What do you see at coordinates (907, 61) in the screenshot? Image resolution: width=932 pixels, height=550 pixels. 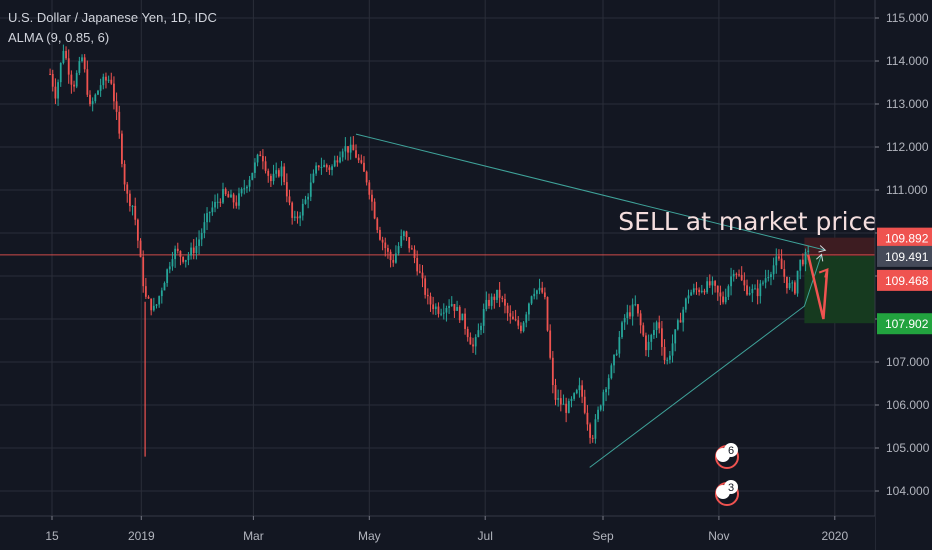 I see `price-tick-label: 114.000` at bounding box center [907, 61].